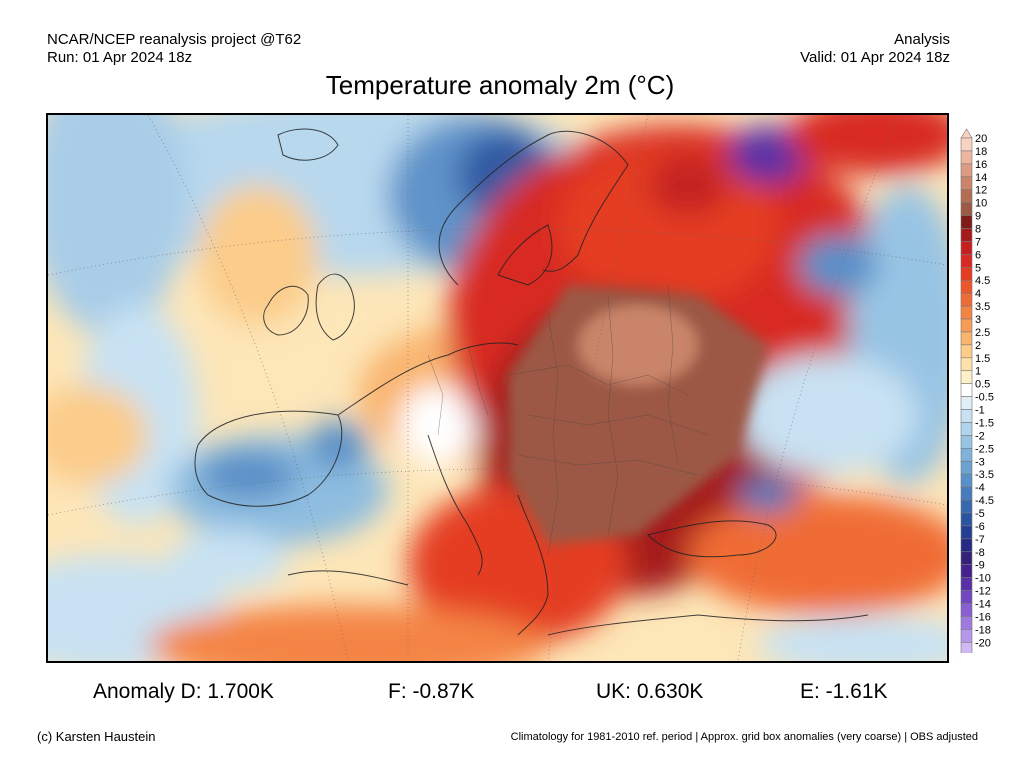 The width and height of the screenshot is (1024, 768). What do you see at coordinates (981, 204) in the screenshot?
I see `legend-label: 10` at bounding box center [981, 204].